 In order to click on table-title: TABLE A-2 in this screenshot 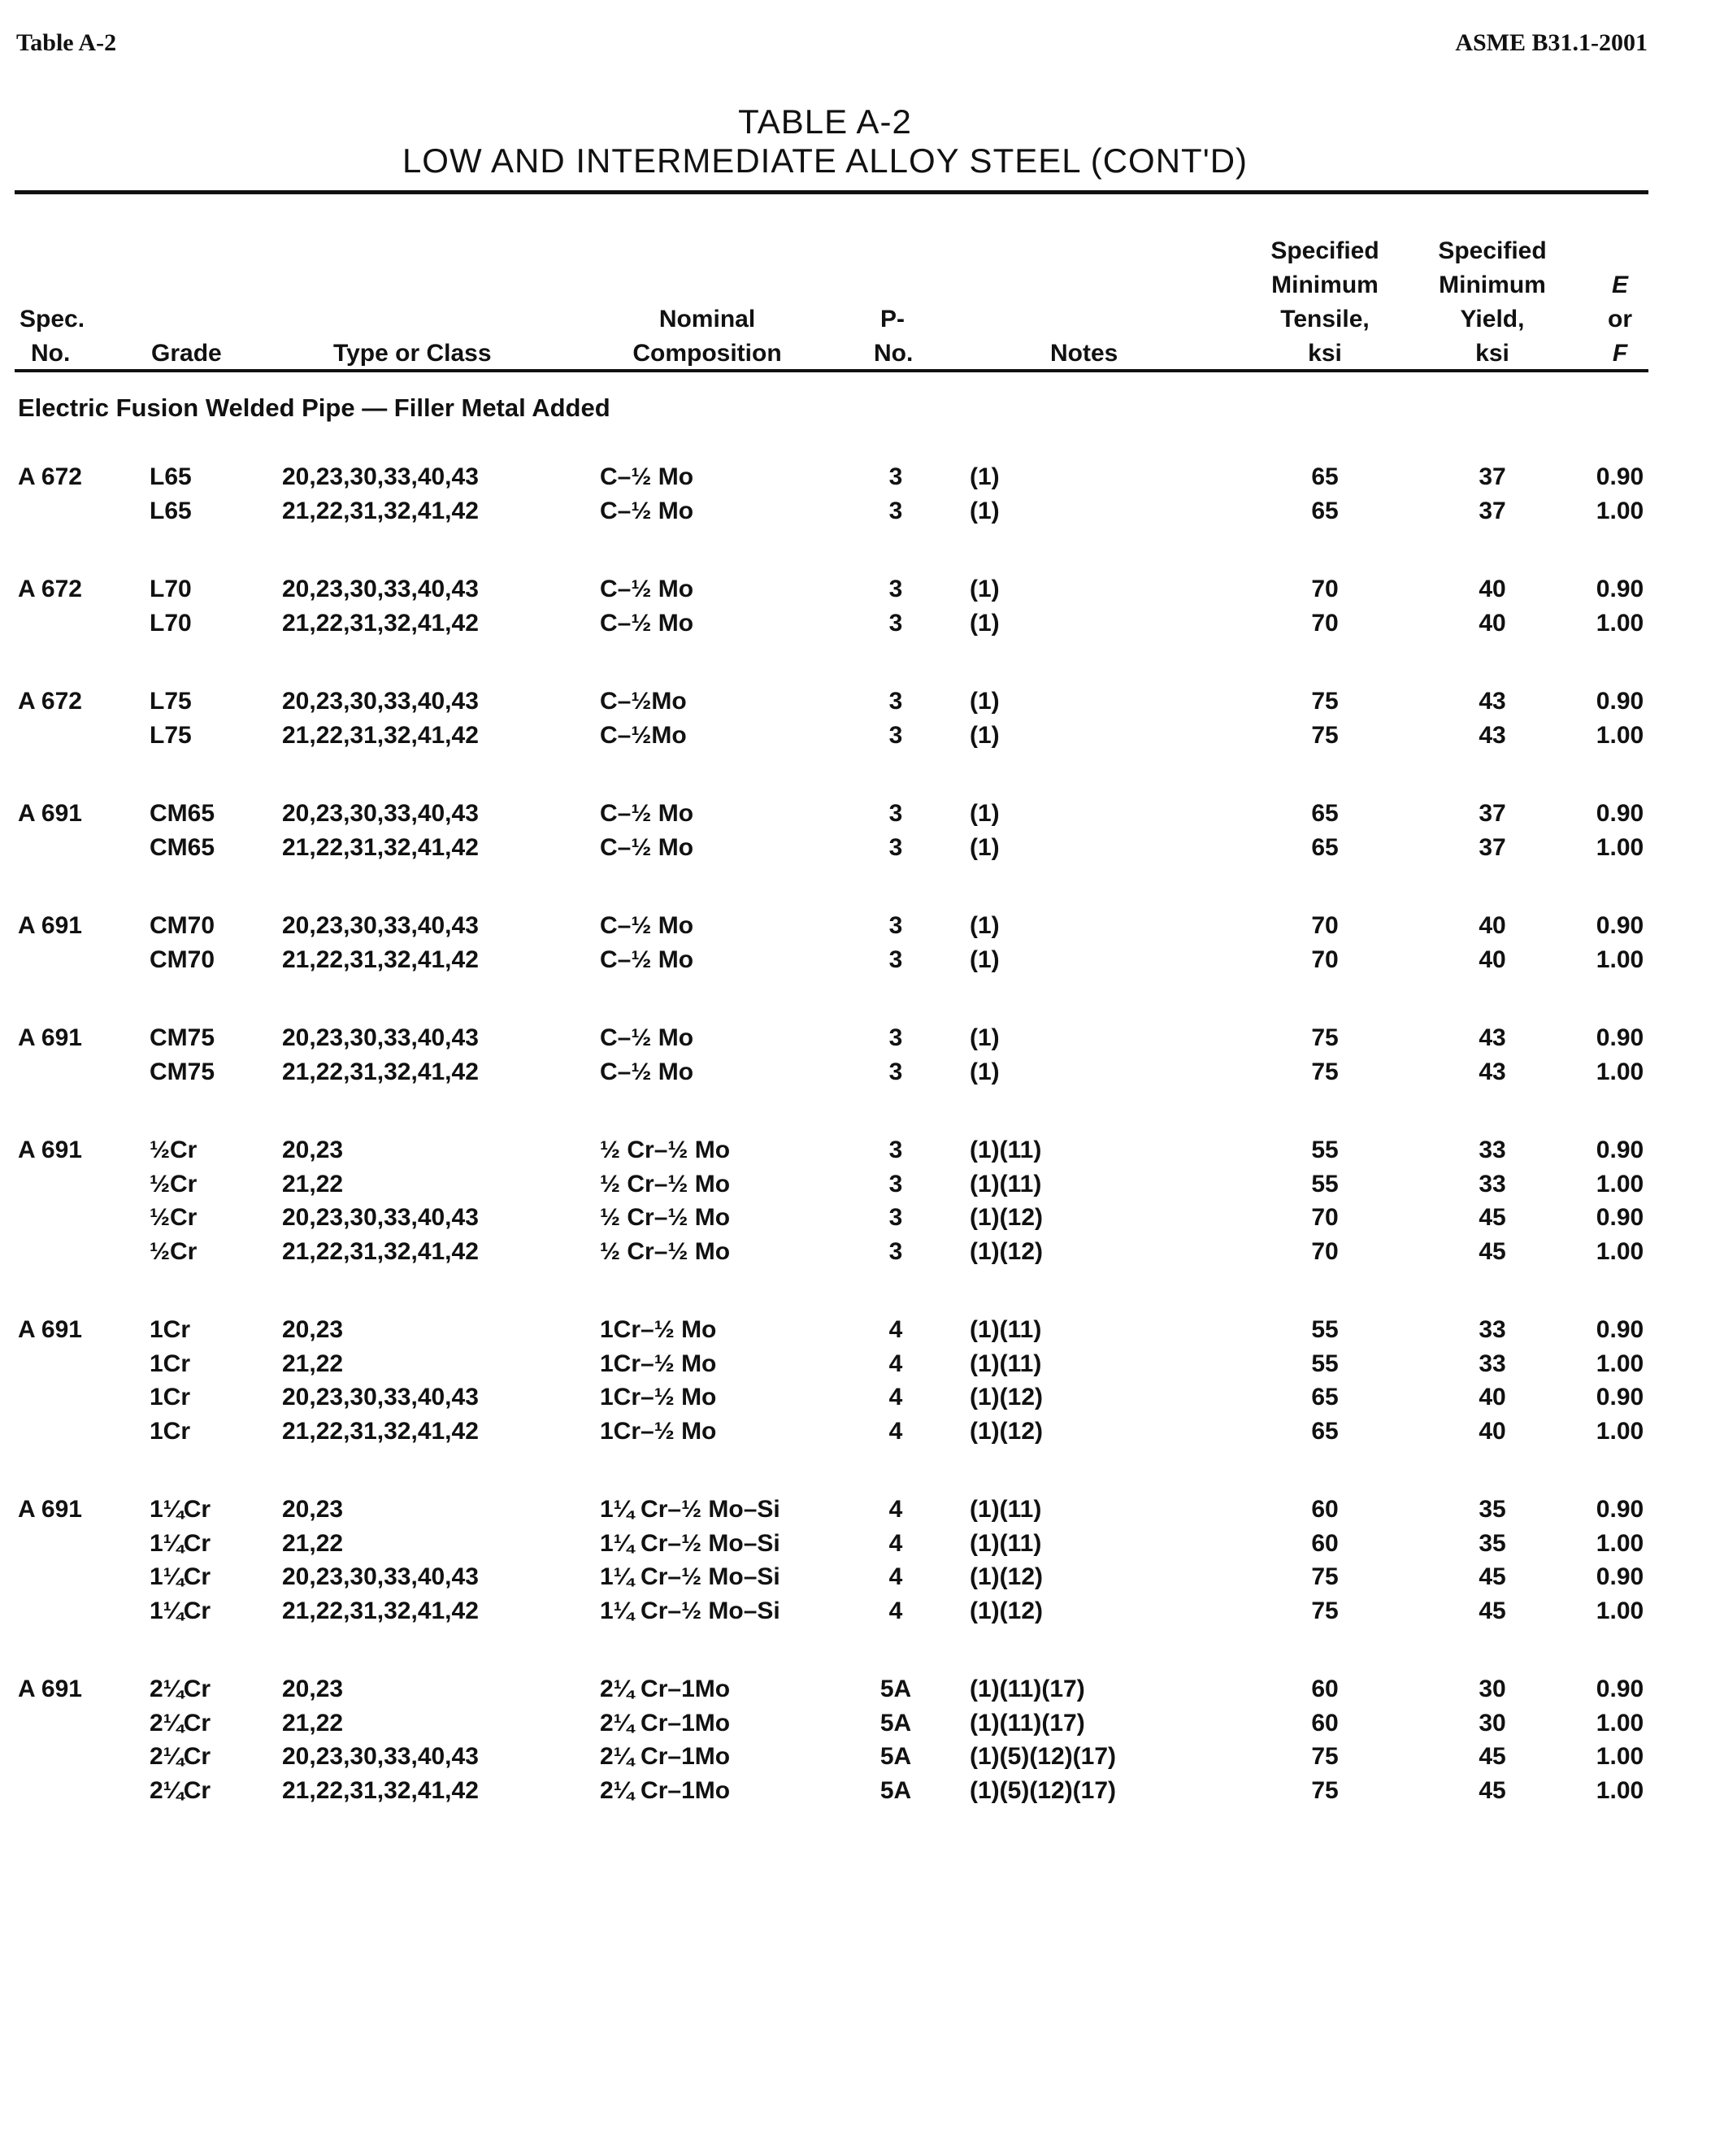, I will do `click(825, 121)`.